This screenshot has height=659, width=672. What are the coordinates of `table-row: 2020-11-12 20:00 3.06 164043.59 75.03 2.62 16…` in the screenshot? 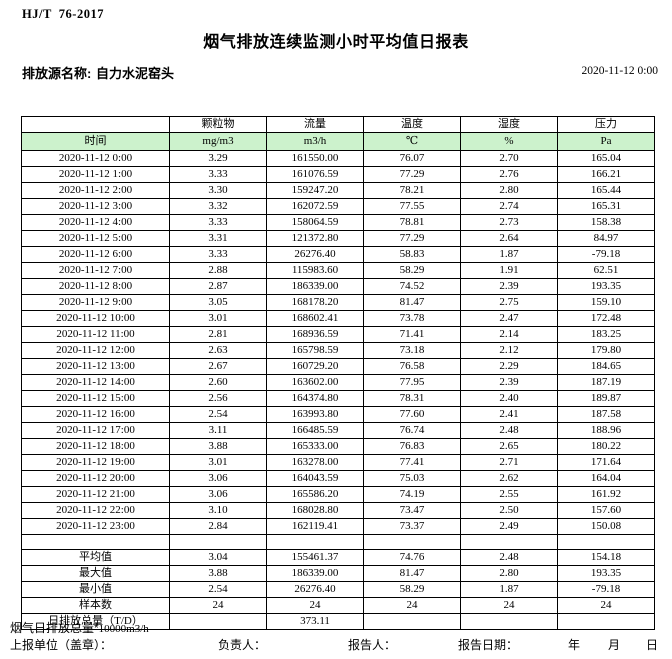 It's located at (338, 478).